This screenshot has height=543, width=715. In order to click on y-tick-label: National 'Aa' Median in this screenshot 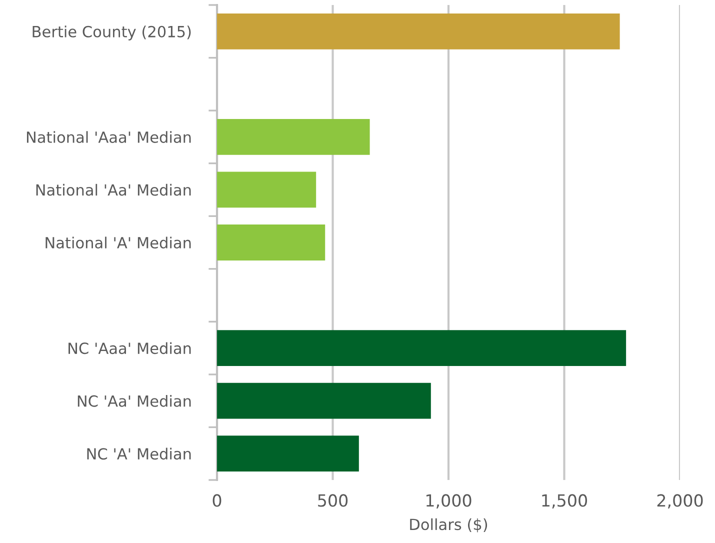, I will do `click(113, 190)`.